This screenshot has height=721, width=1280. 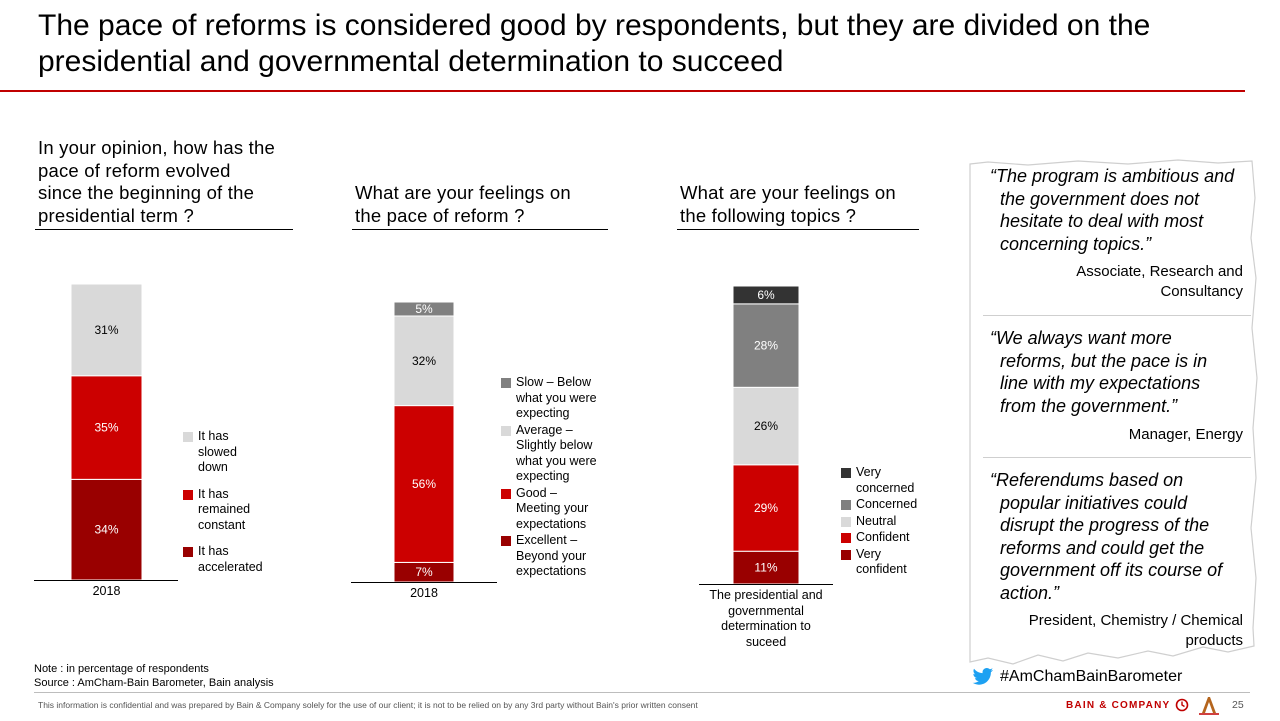 What do you see at coordinates (766, 595) in the screenshot?
I see `x-tick-label-line: The presidential and` at bounding box center [766, 595].